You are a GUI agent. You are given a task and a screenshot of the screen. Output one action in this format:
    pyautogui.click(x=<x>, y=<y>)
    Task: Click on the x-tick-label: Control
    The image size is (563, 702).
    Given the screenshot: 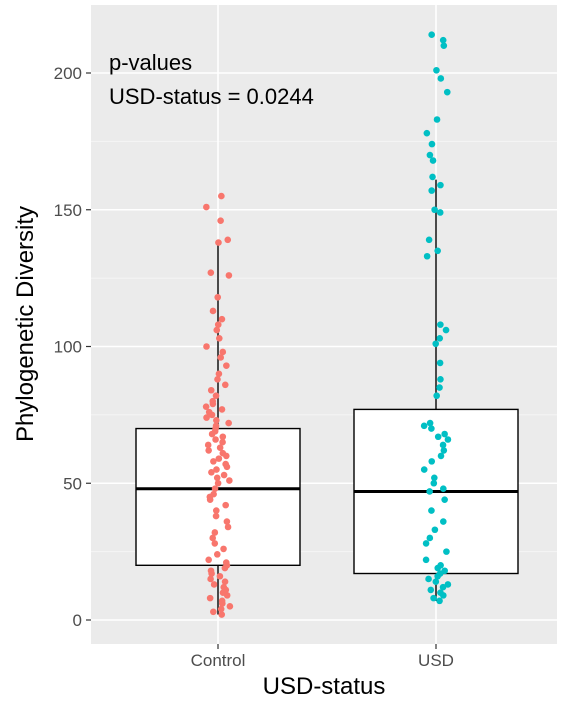 What is the action you would take?
    pyautogui.click(x=218, y=660)
    